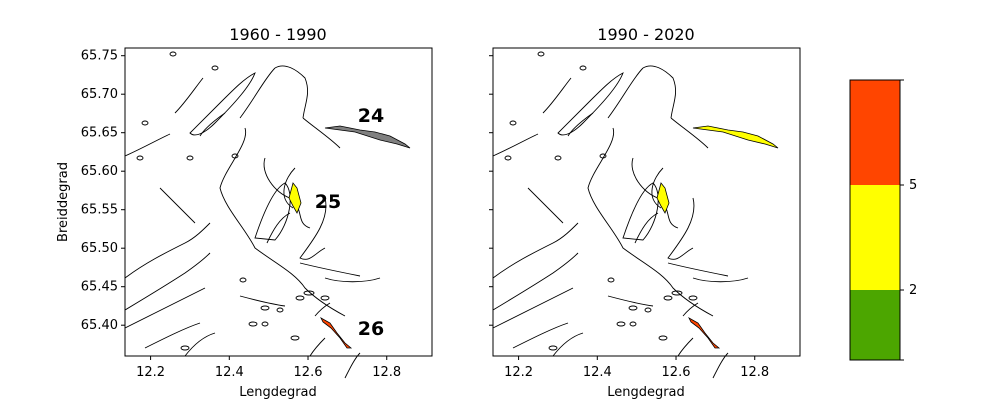 The height and width of the screenshot is (400, 1000). I want to click on region-label-26: 26, so click(371, 329).